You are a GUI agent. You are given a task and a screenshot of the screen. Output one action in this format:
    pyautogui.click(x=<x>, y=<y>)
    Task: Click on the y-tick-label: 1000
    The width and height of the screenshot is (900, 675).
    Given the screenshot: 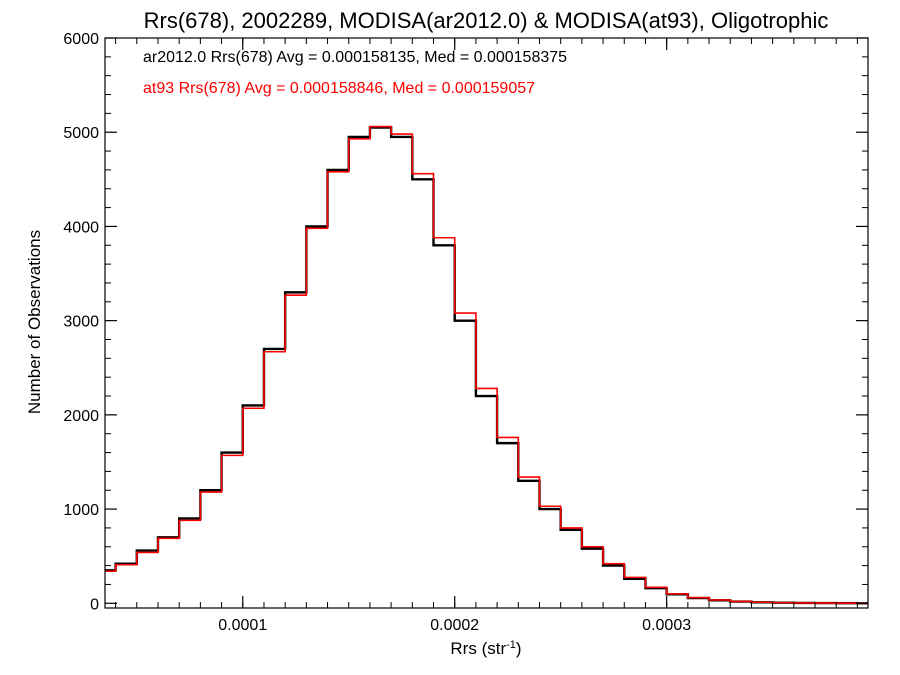 What is the action you would take?
    pyautogui.click(x=81, y=510)
    